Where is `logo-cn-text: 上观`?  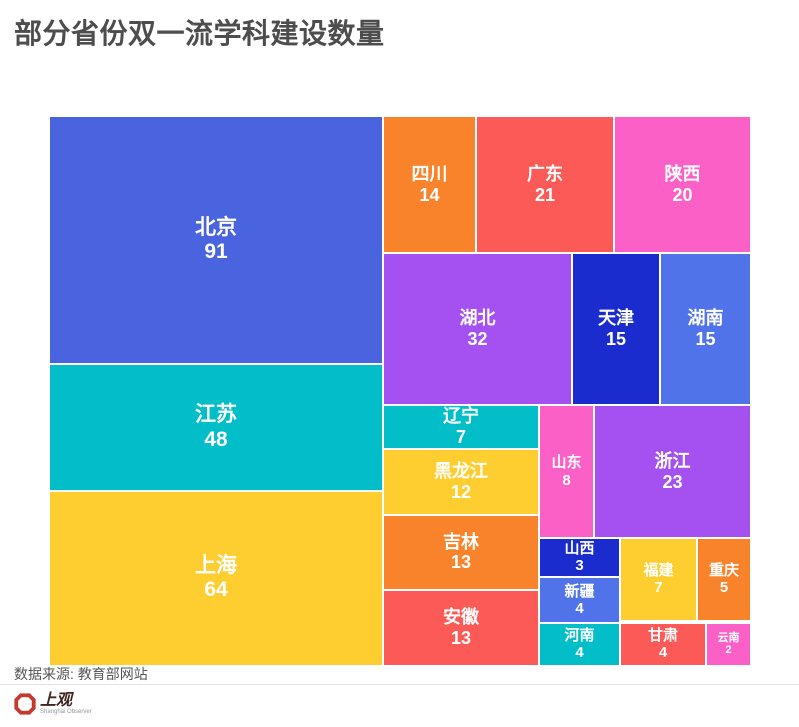
logo-cn-text: 上观 is located at coordinates (56, 699).